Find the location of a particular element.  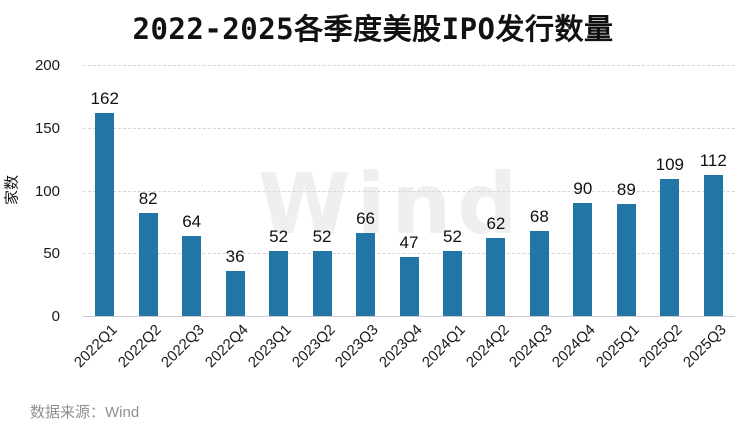

bar-value-2022Q2: 82 is located at coordinates (148, 199).